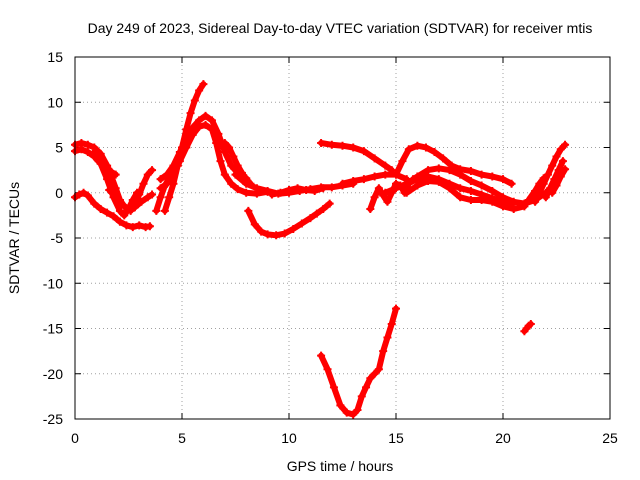  I want to click on x-tick-label: 10, so click(289, 438).